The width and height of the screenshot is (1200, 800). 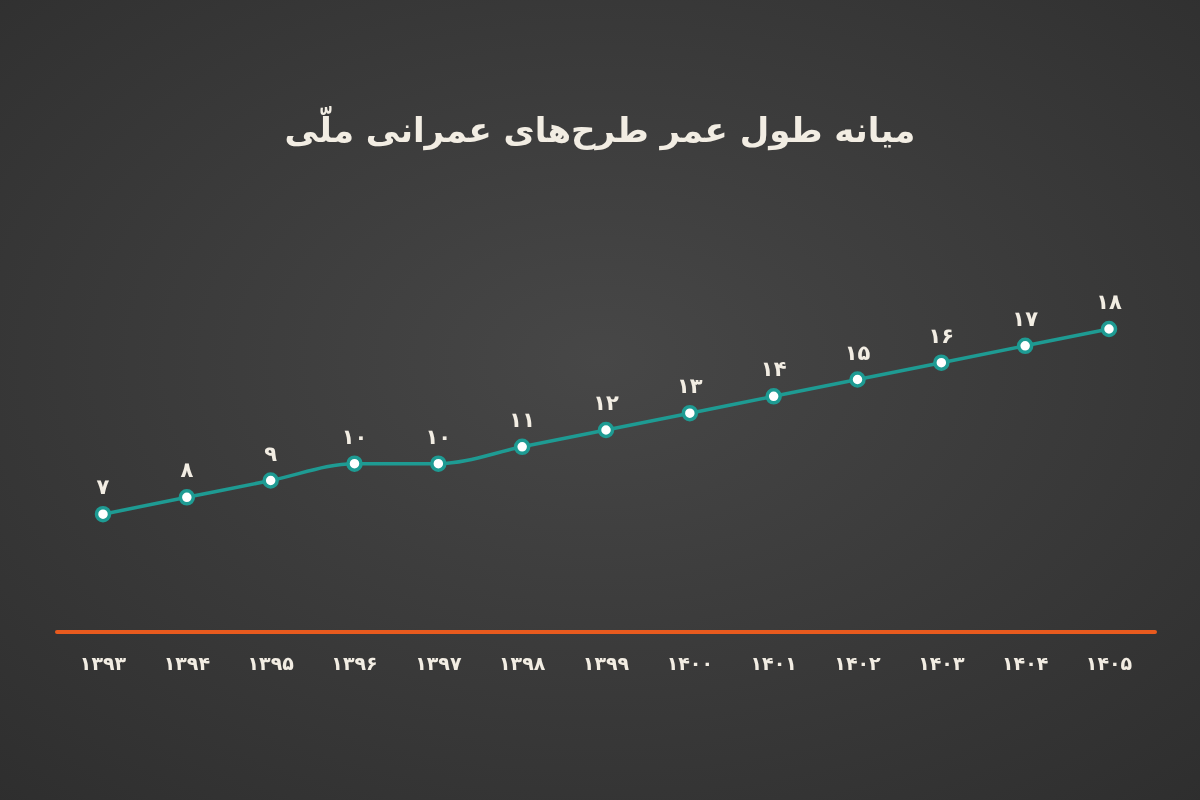 I want to click on x-tick-label: ۱۳۹۵, so click(x=270, y=663).